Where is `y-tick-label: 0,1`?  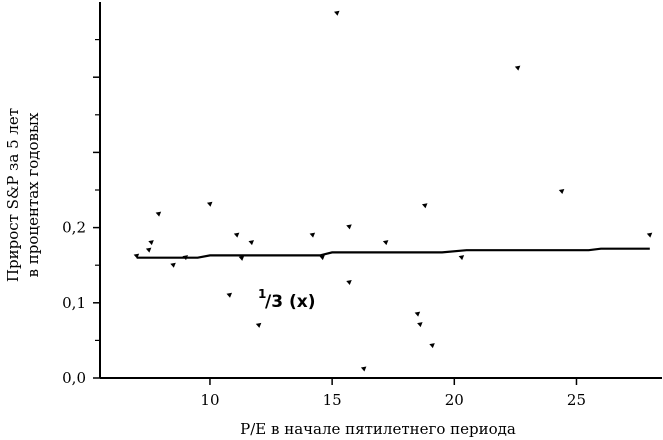
y-tick-label: 0,1 is located at coordinates (74, 303).